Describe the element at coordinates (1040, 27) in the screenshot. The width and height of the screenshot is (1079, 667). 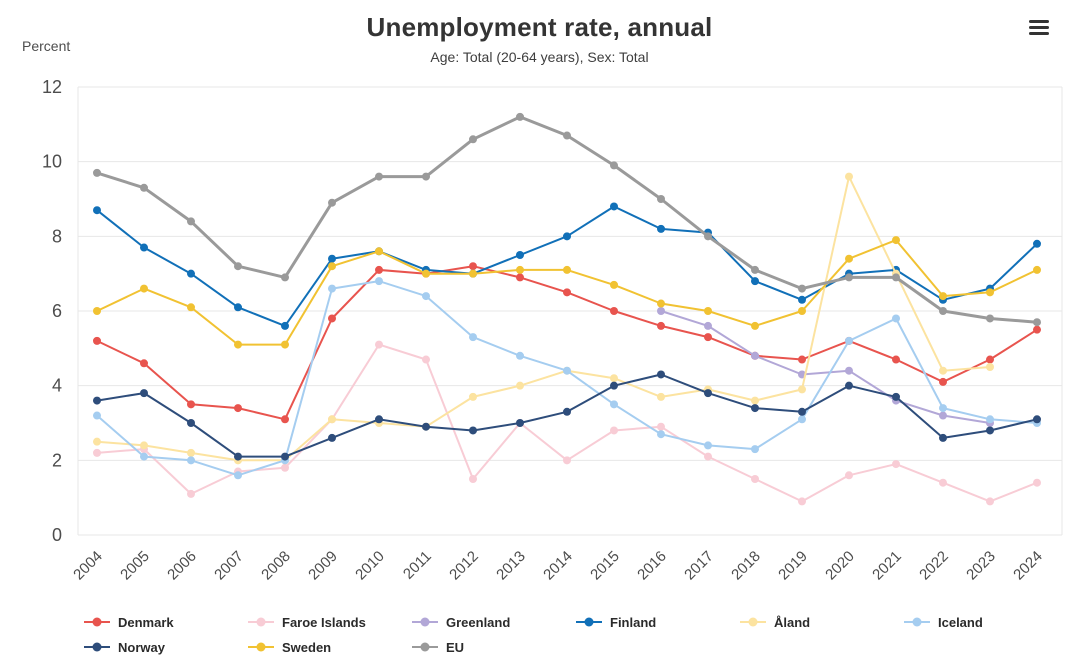
I see `export-menu-button` at that location.